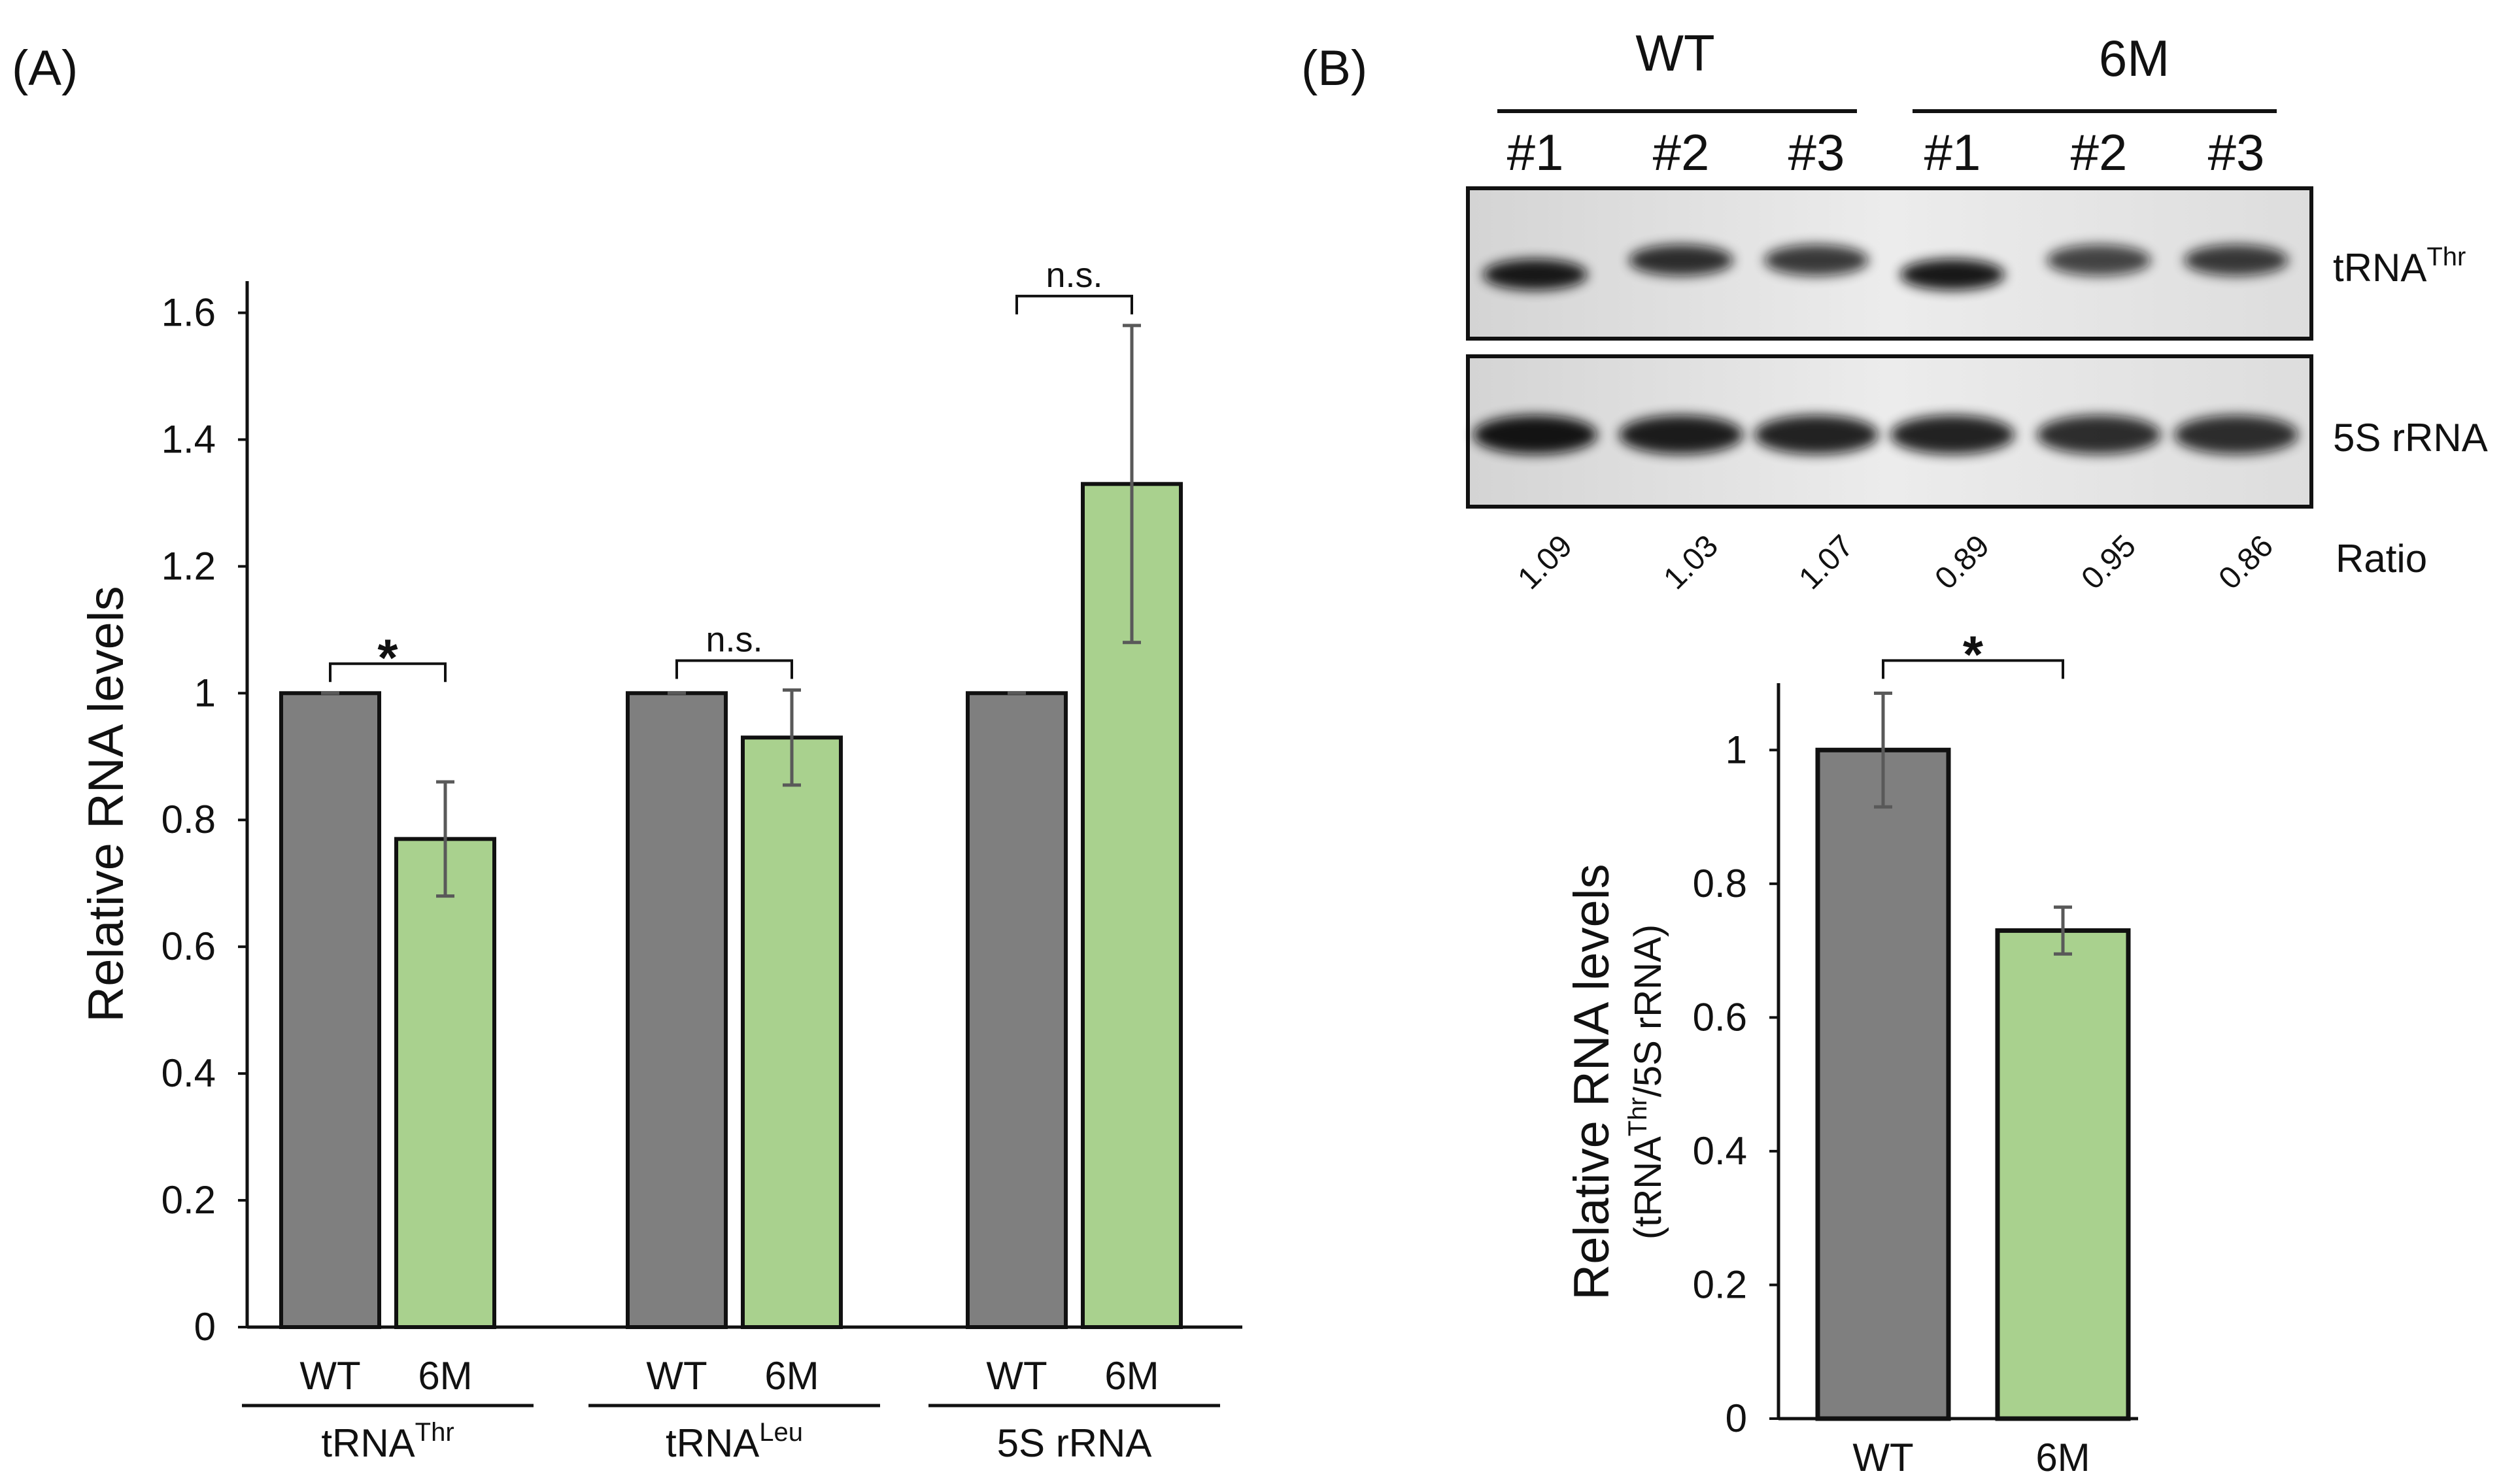 Image resolution: width=2518 pixels, height=1484 pixels. What do you see at coordinates (189, 1073) in the screenshot?
I see `chart-a-y-tick-label: 0.4` at bounding box center [189, 1073].